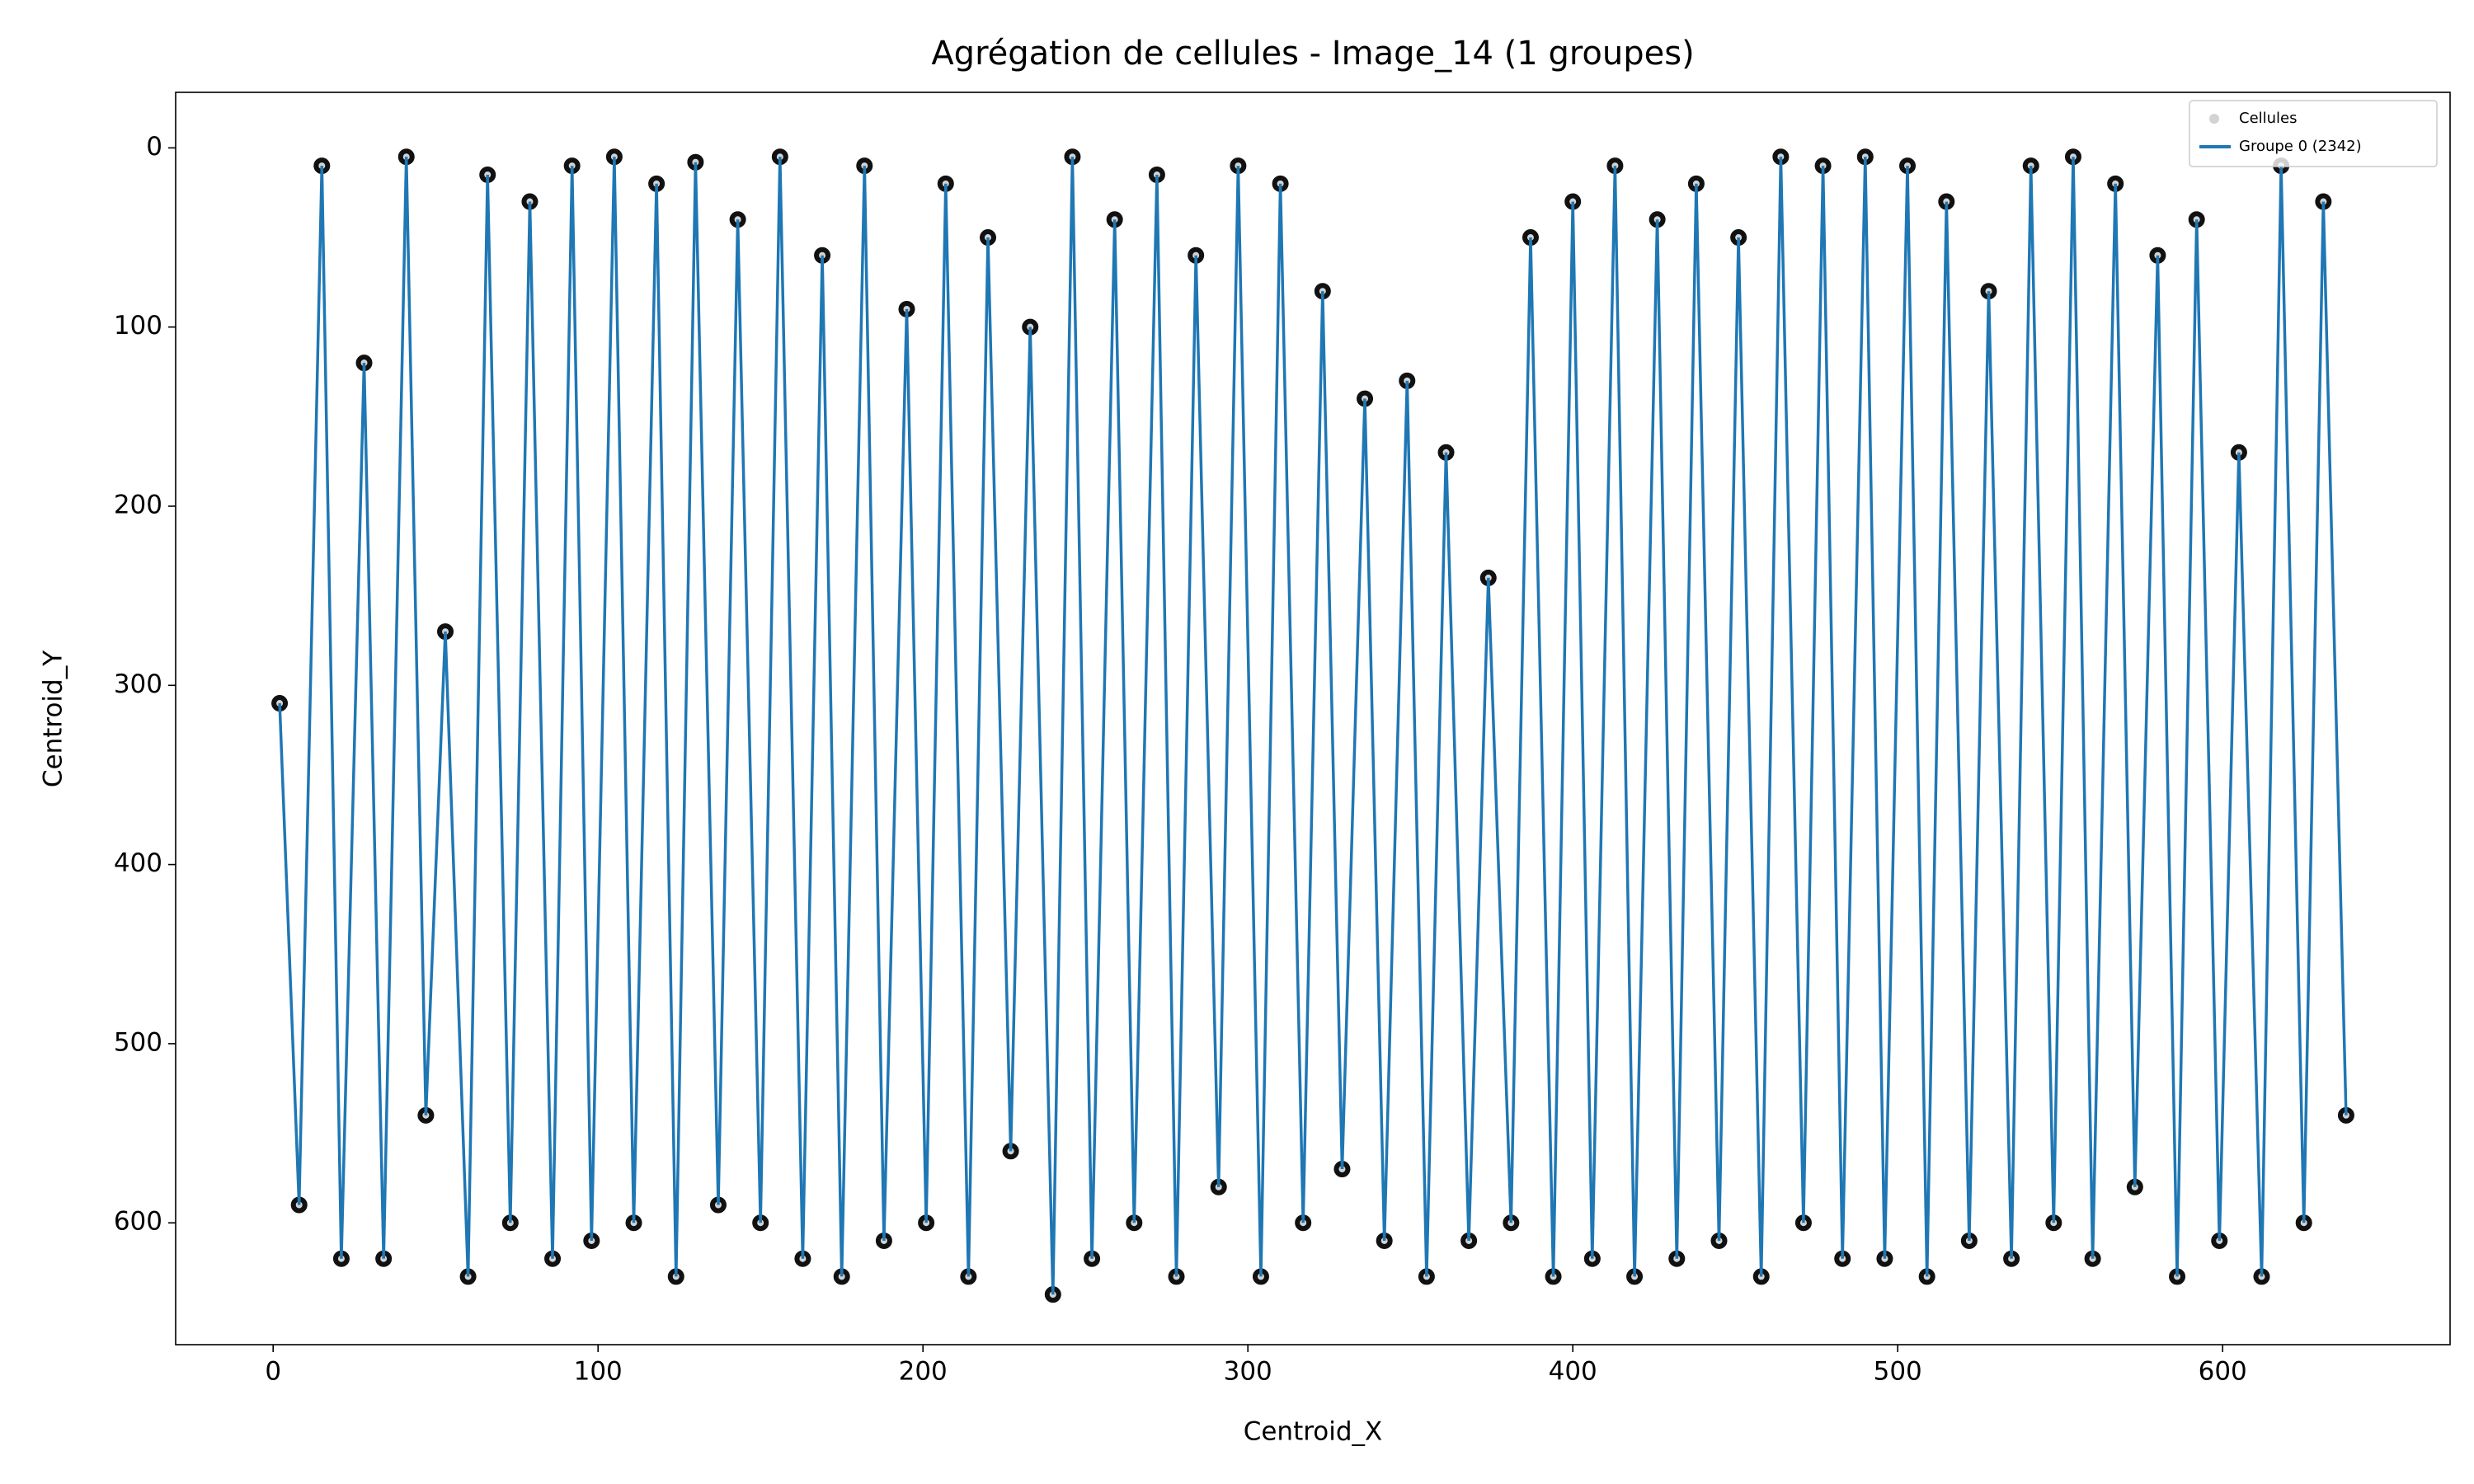  What do you see at coordinates (154, 147) in the screenshot?
I see `y-tick-label: 0` at bounding box center [154, 147].